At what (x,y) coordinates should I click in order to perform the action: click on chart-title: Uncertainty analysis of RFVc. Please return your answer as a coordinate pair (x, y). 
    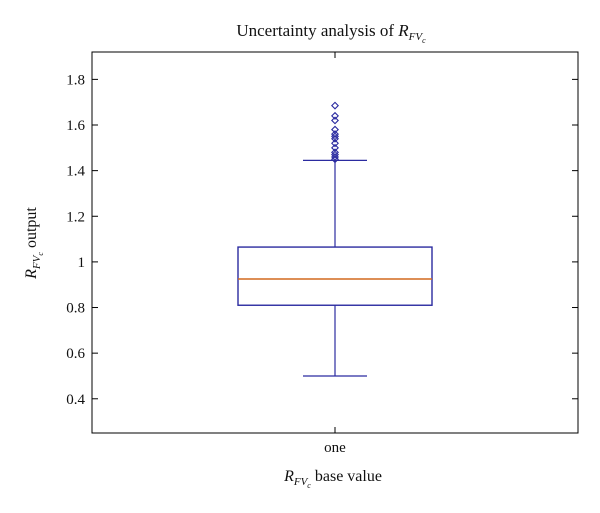
    Looking at the image, I should click on (331, 33).